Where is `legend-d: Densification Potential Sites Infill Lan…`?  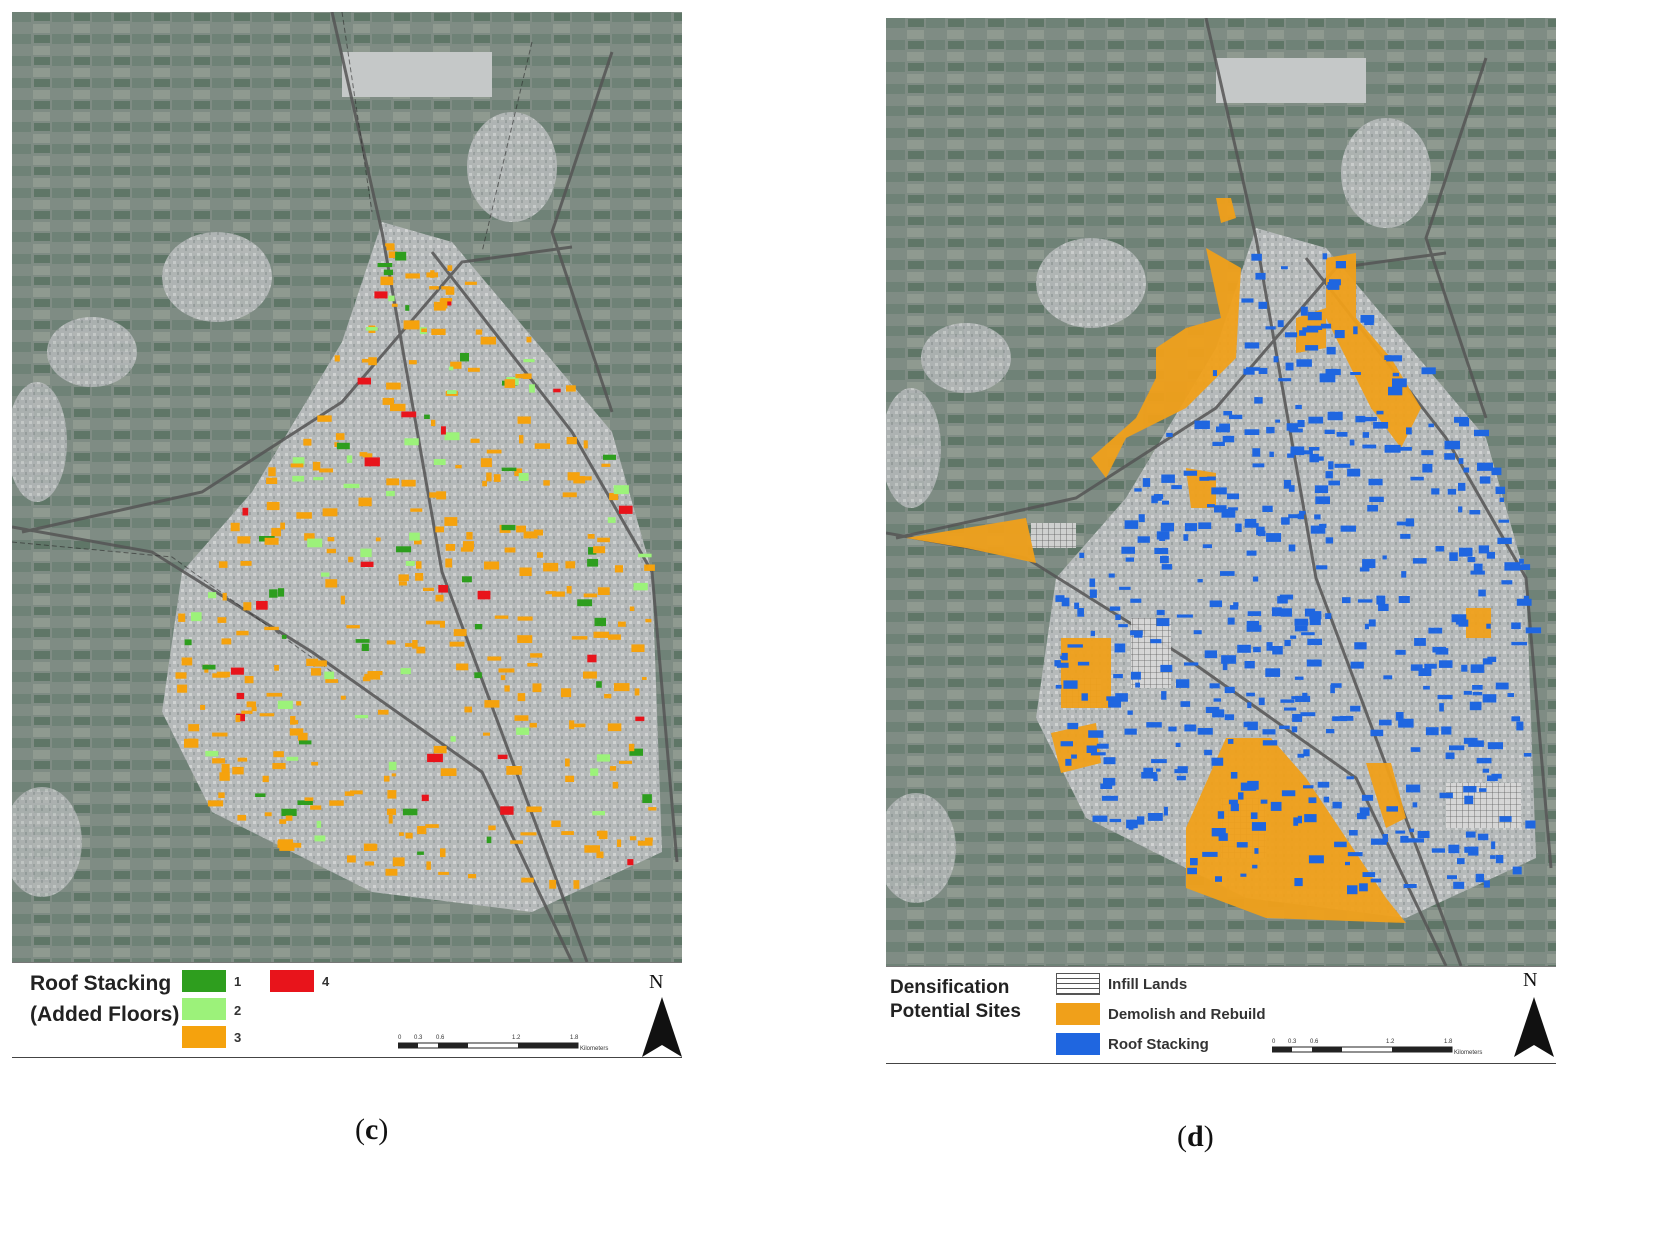
legend-d: Densification Potential Sites Infill Lan… is located at coordinates (1221, 1015).